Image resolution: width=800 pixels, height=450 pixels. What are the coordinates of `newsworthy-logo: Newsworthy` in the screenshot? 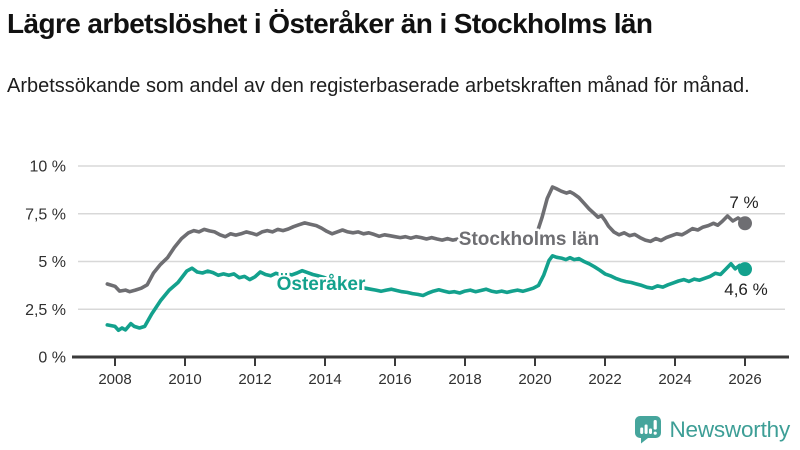 It's located at (712, 429).